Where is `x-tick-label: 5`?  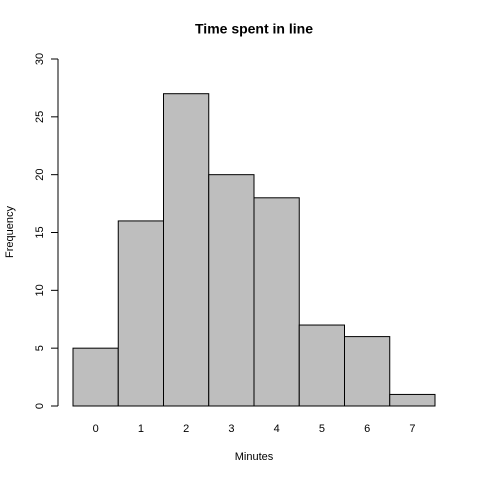
x-tick-label: 5 is located at coordinates (322, 429).